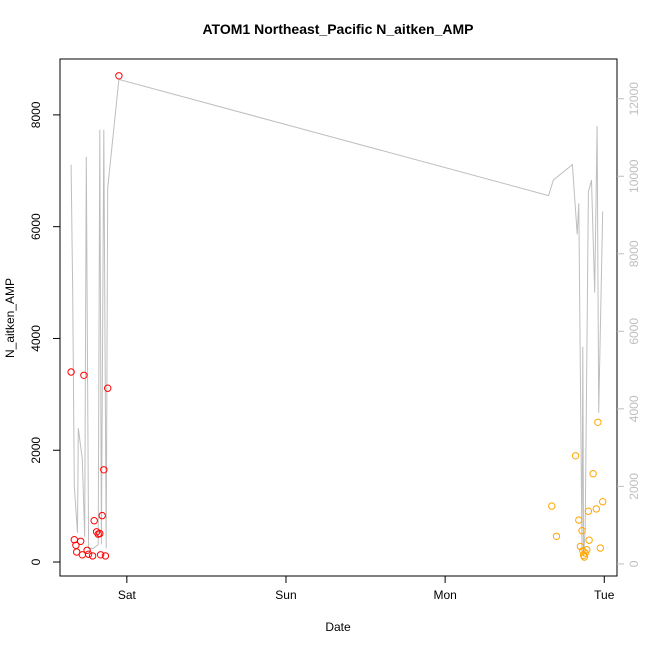  Describe the element at coordinates (36, 114) in the screenshot. I see `y-tick-label: 8000` at that location.